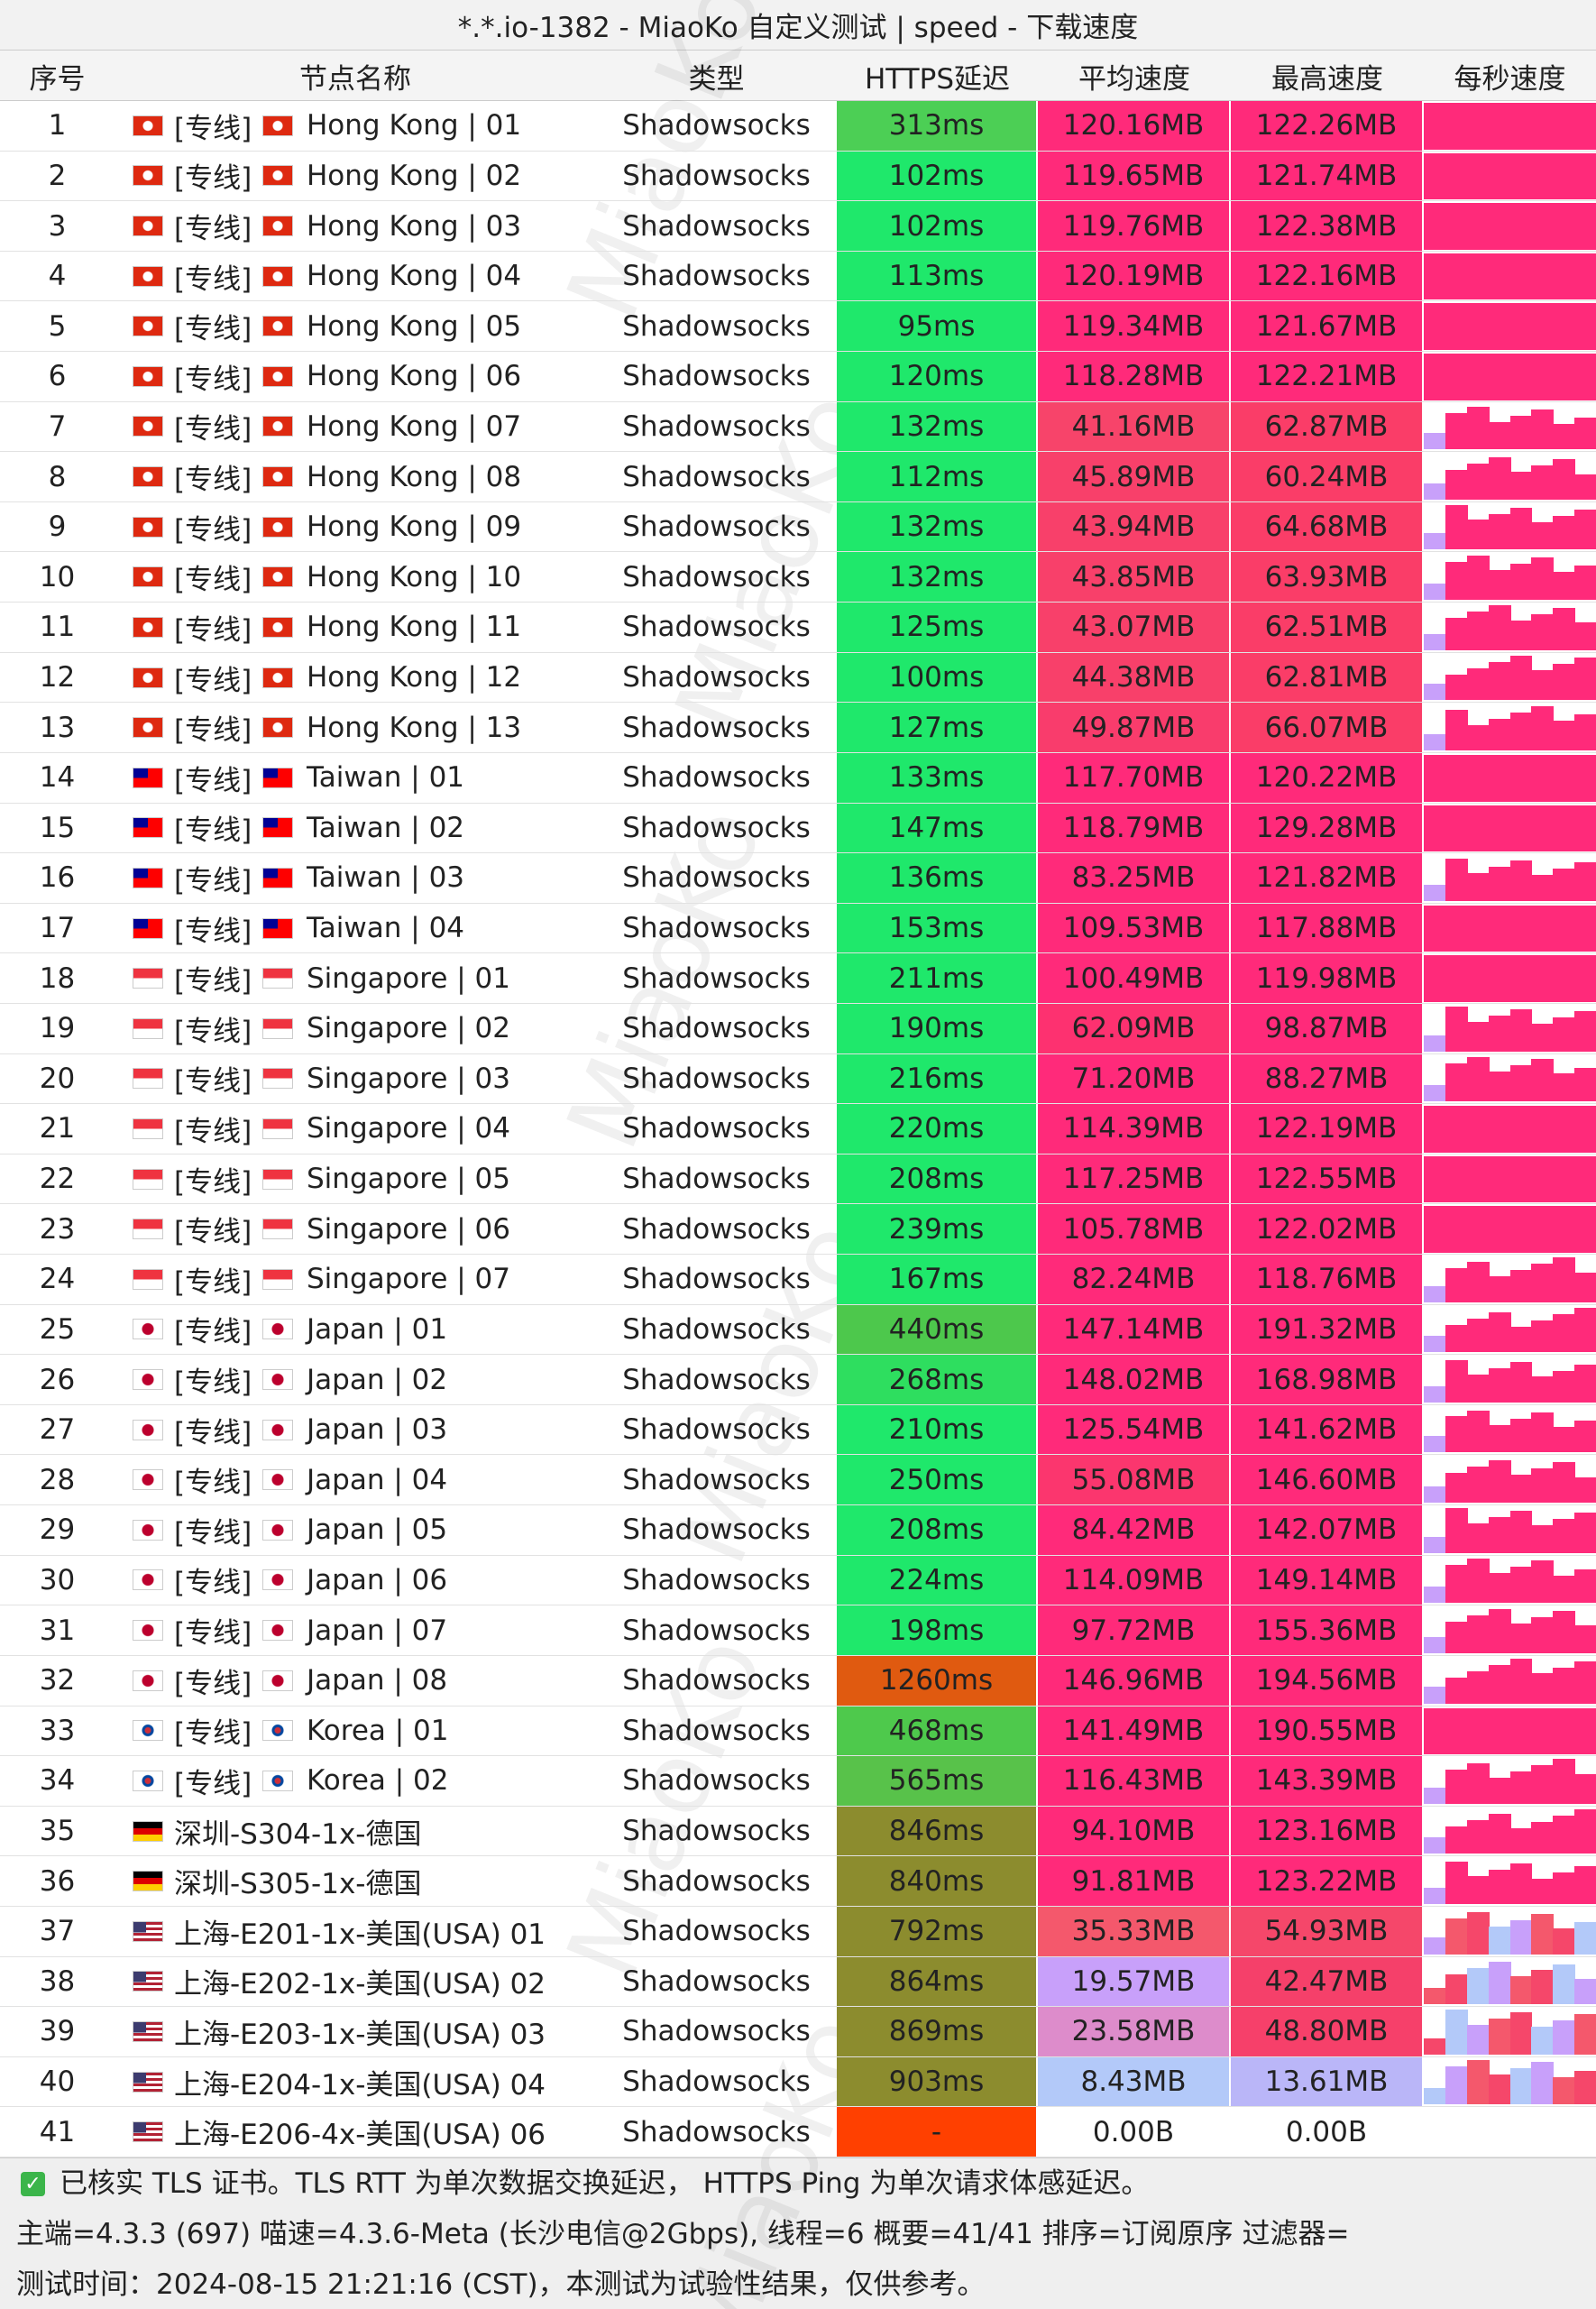 The width and height of the screenshot is (1596, 2309). What do you see at coordinates (1134, 1330) in the screenshot?
I see `avg-speed-cell: 147.14MB` at bounding box center [1134, 1330].